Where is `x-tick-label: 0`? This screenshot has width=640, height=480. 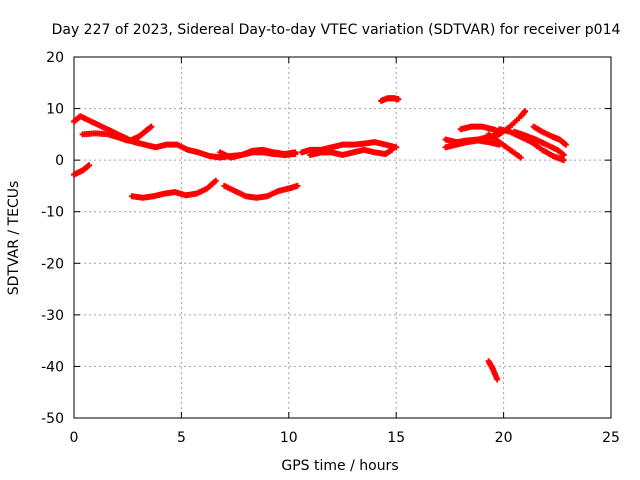 x-tick-label: 0 is located at coordinates (74, 438).